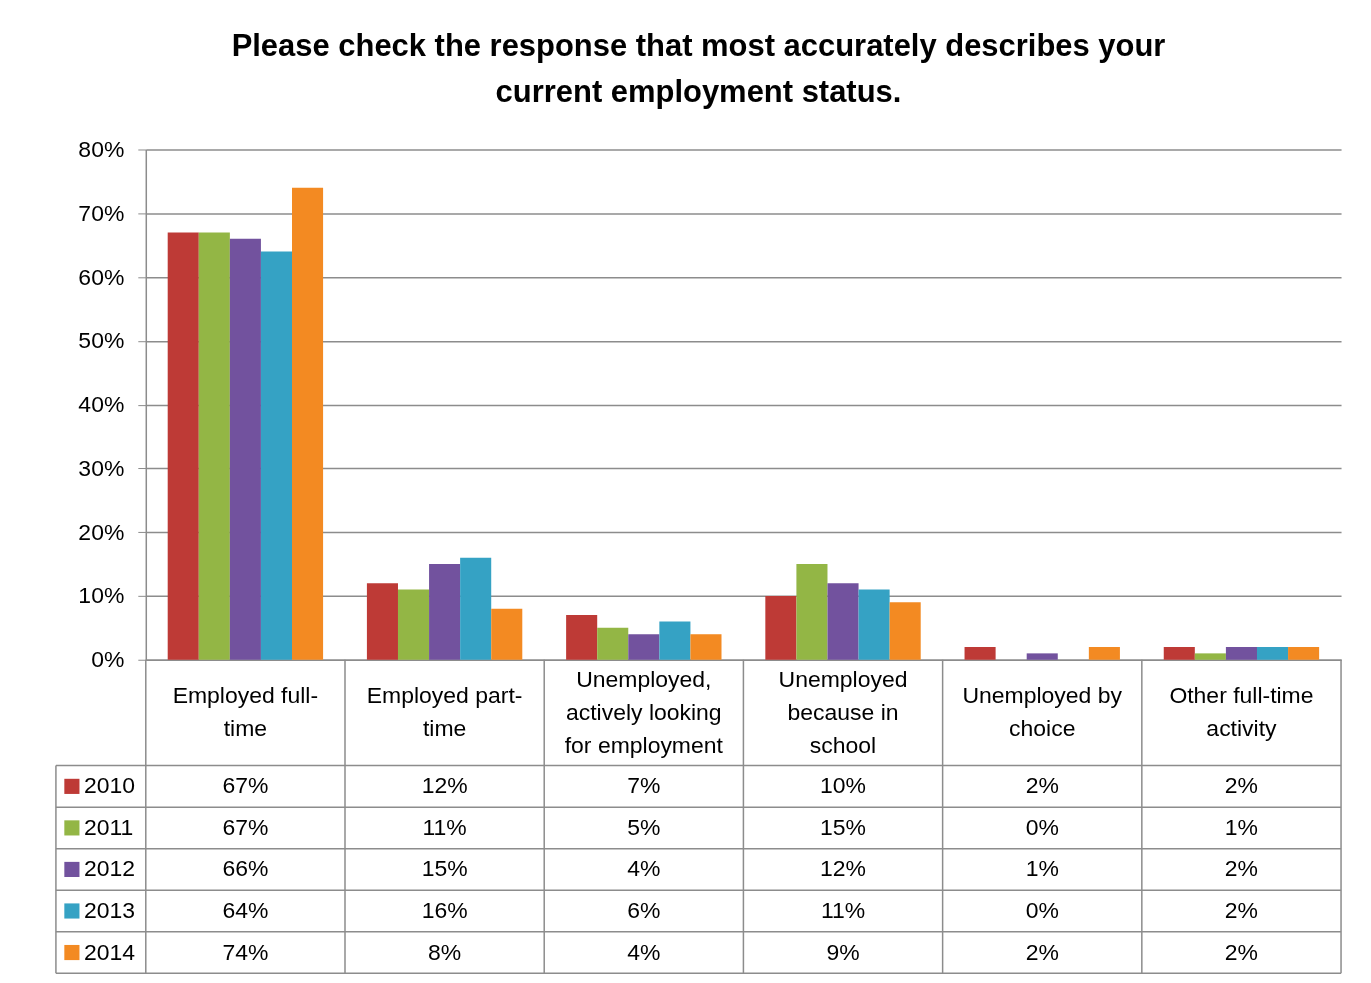  Describe the element at coordinates (101, 340) in the screenshot. I see `y-tick-label: 50%` at that location.